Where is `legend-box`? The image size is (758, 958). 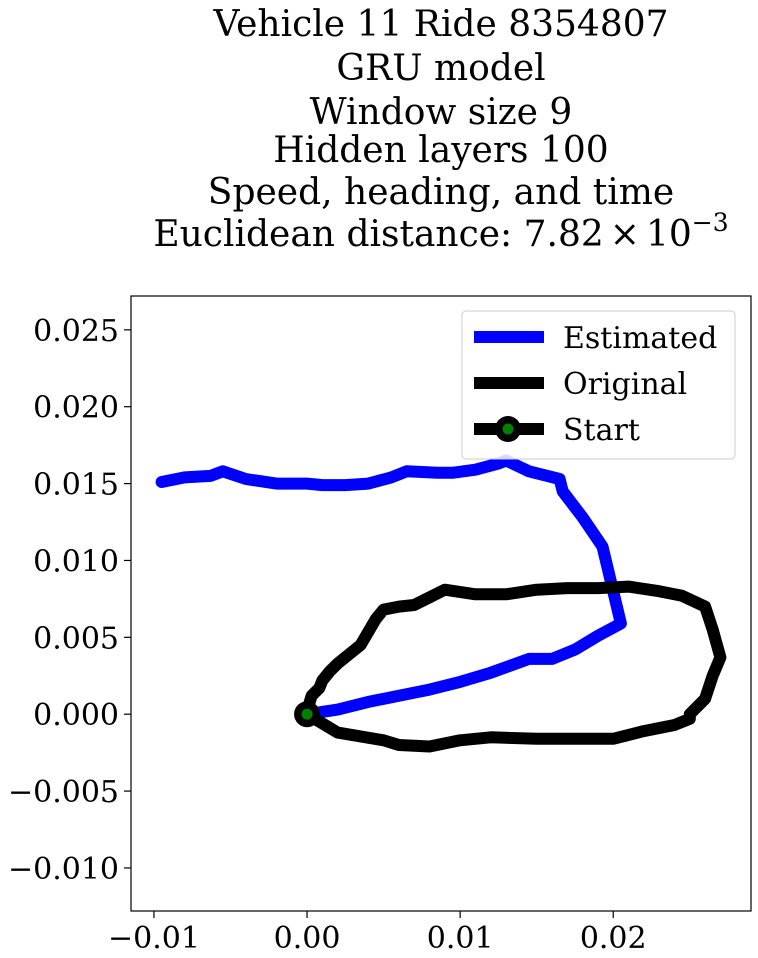 legend-box is located at coordinates (598, 385).